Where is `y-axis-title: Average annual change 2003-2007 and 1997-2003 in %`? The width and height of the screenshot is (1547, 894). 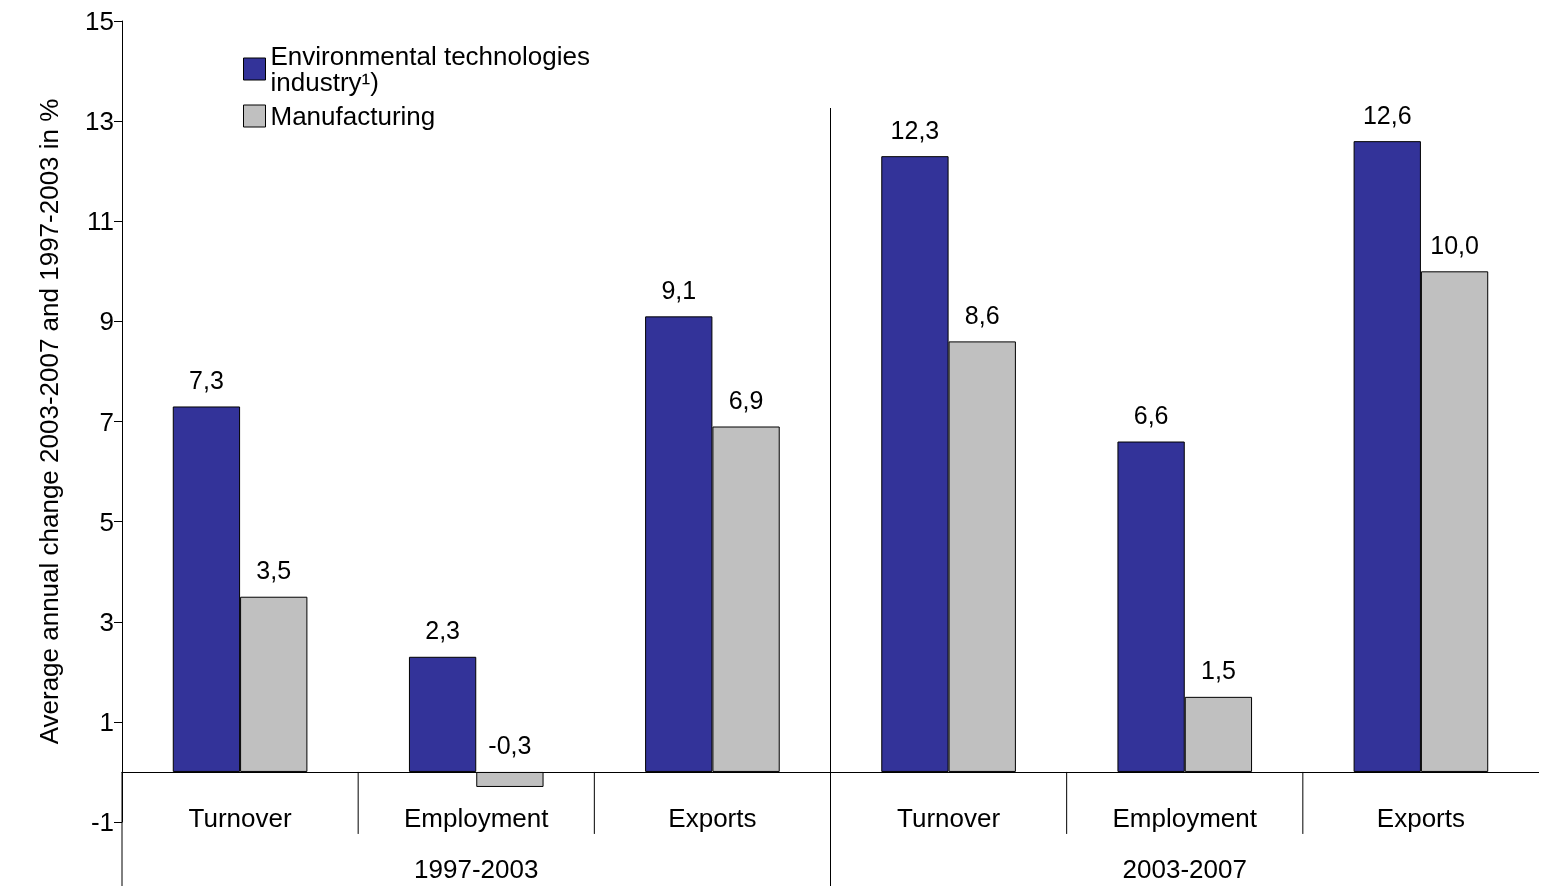 y-axis-title: Average annual change 2003-2007 and 1997-2003 in % is located at coordinates (49, 421).